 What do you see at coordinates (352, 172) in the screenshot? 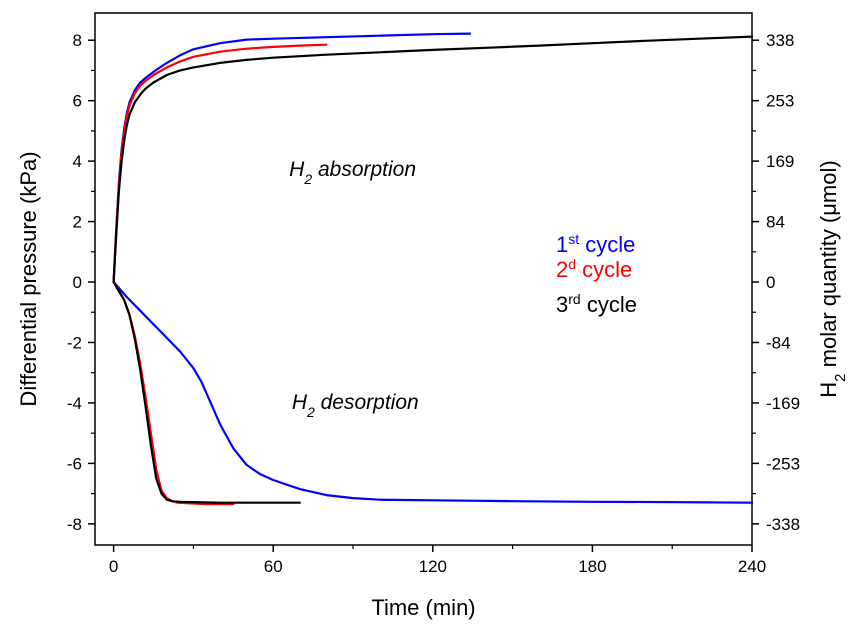
I see `annotation-absorption: H2 absorption` at bounding box center [352, 172].